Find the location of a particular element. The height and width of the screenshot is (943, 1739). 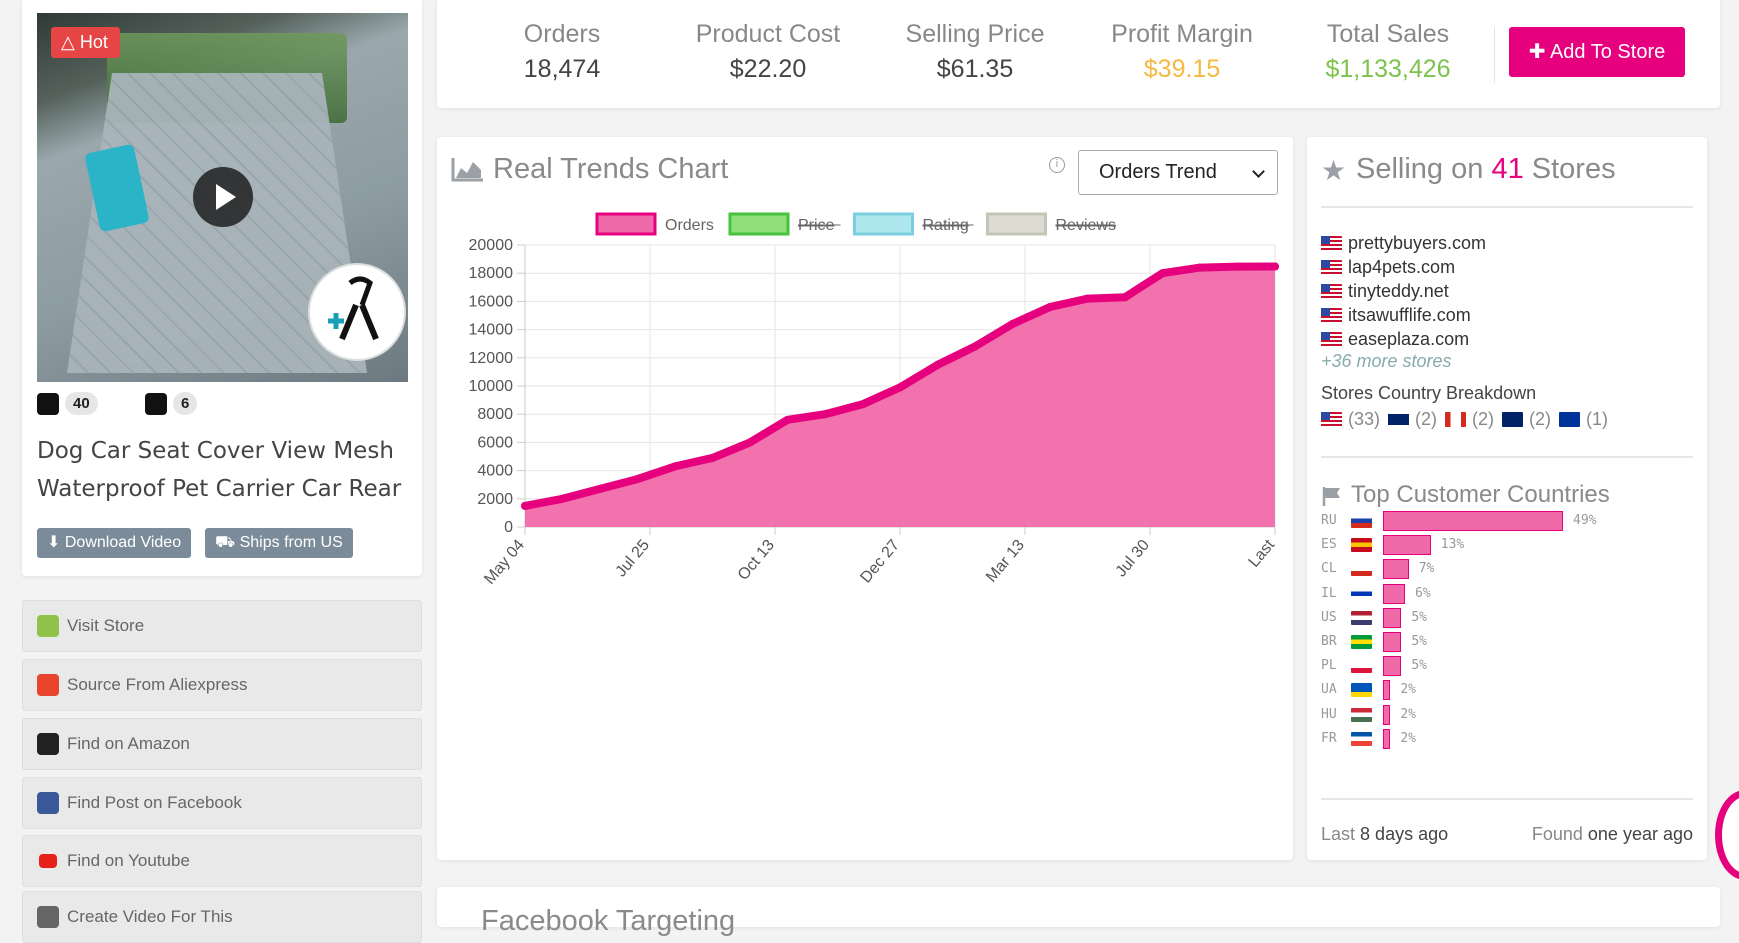

ships-from-us-badge: ⛟ Ships from US is located at coordinates (279, 543).